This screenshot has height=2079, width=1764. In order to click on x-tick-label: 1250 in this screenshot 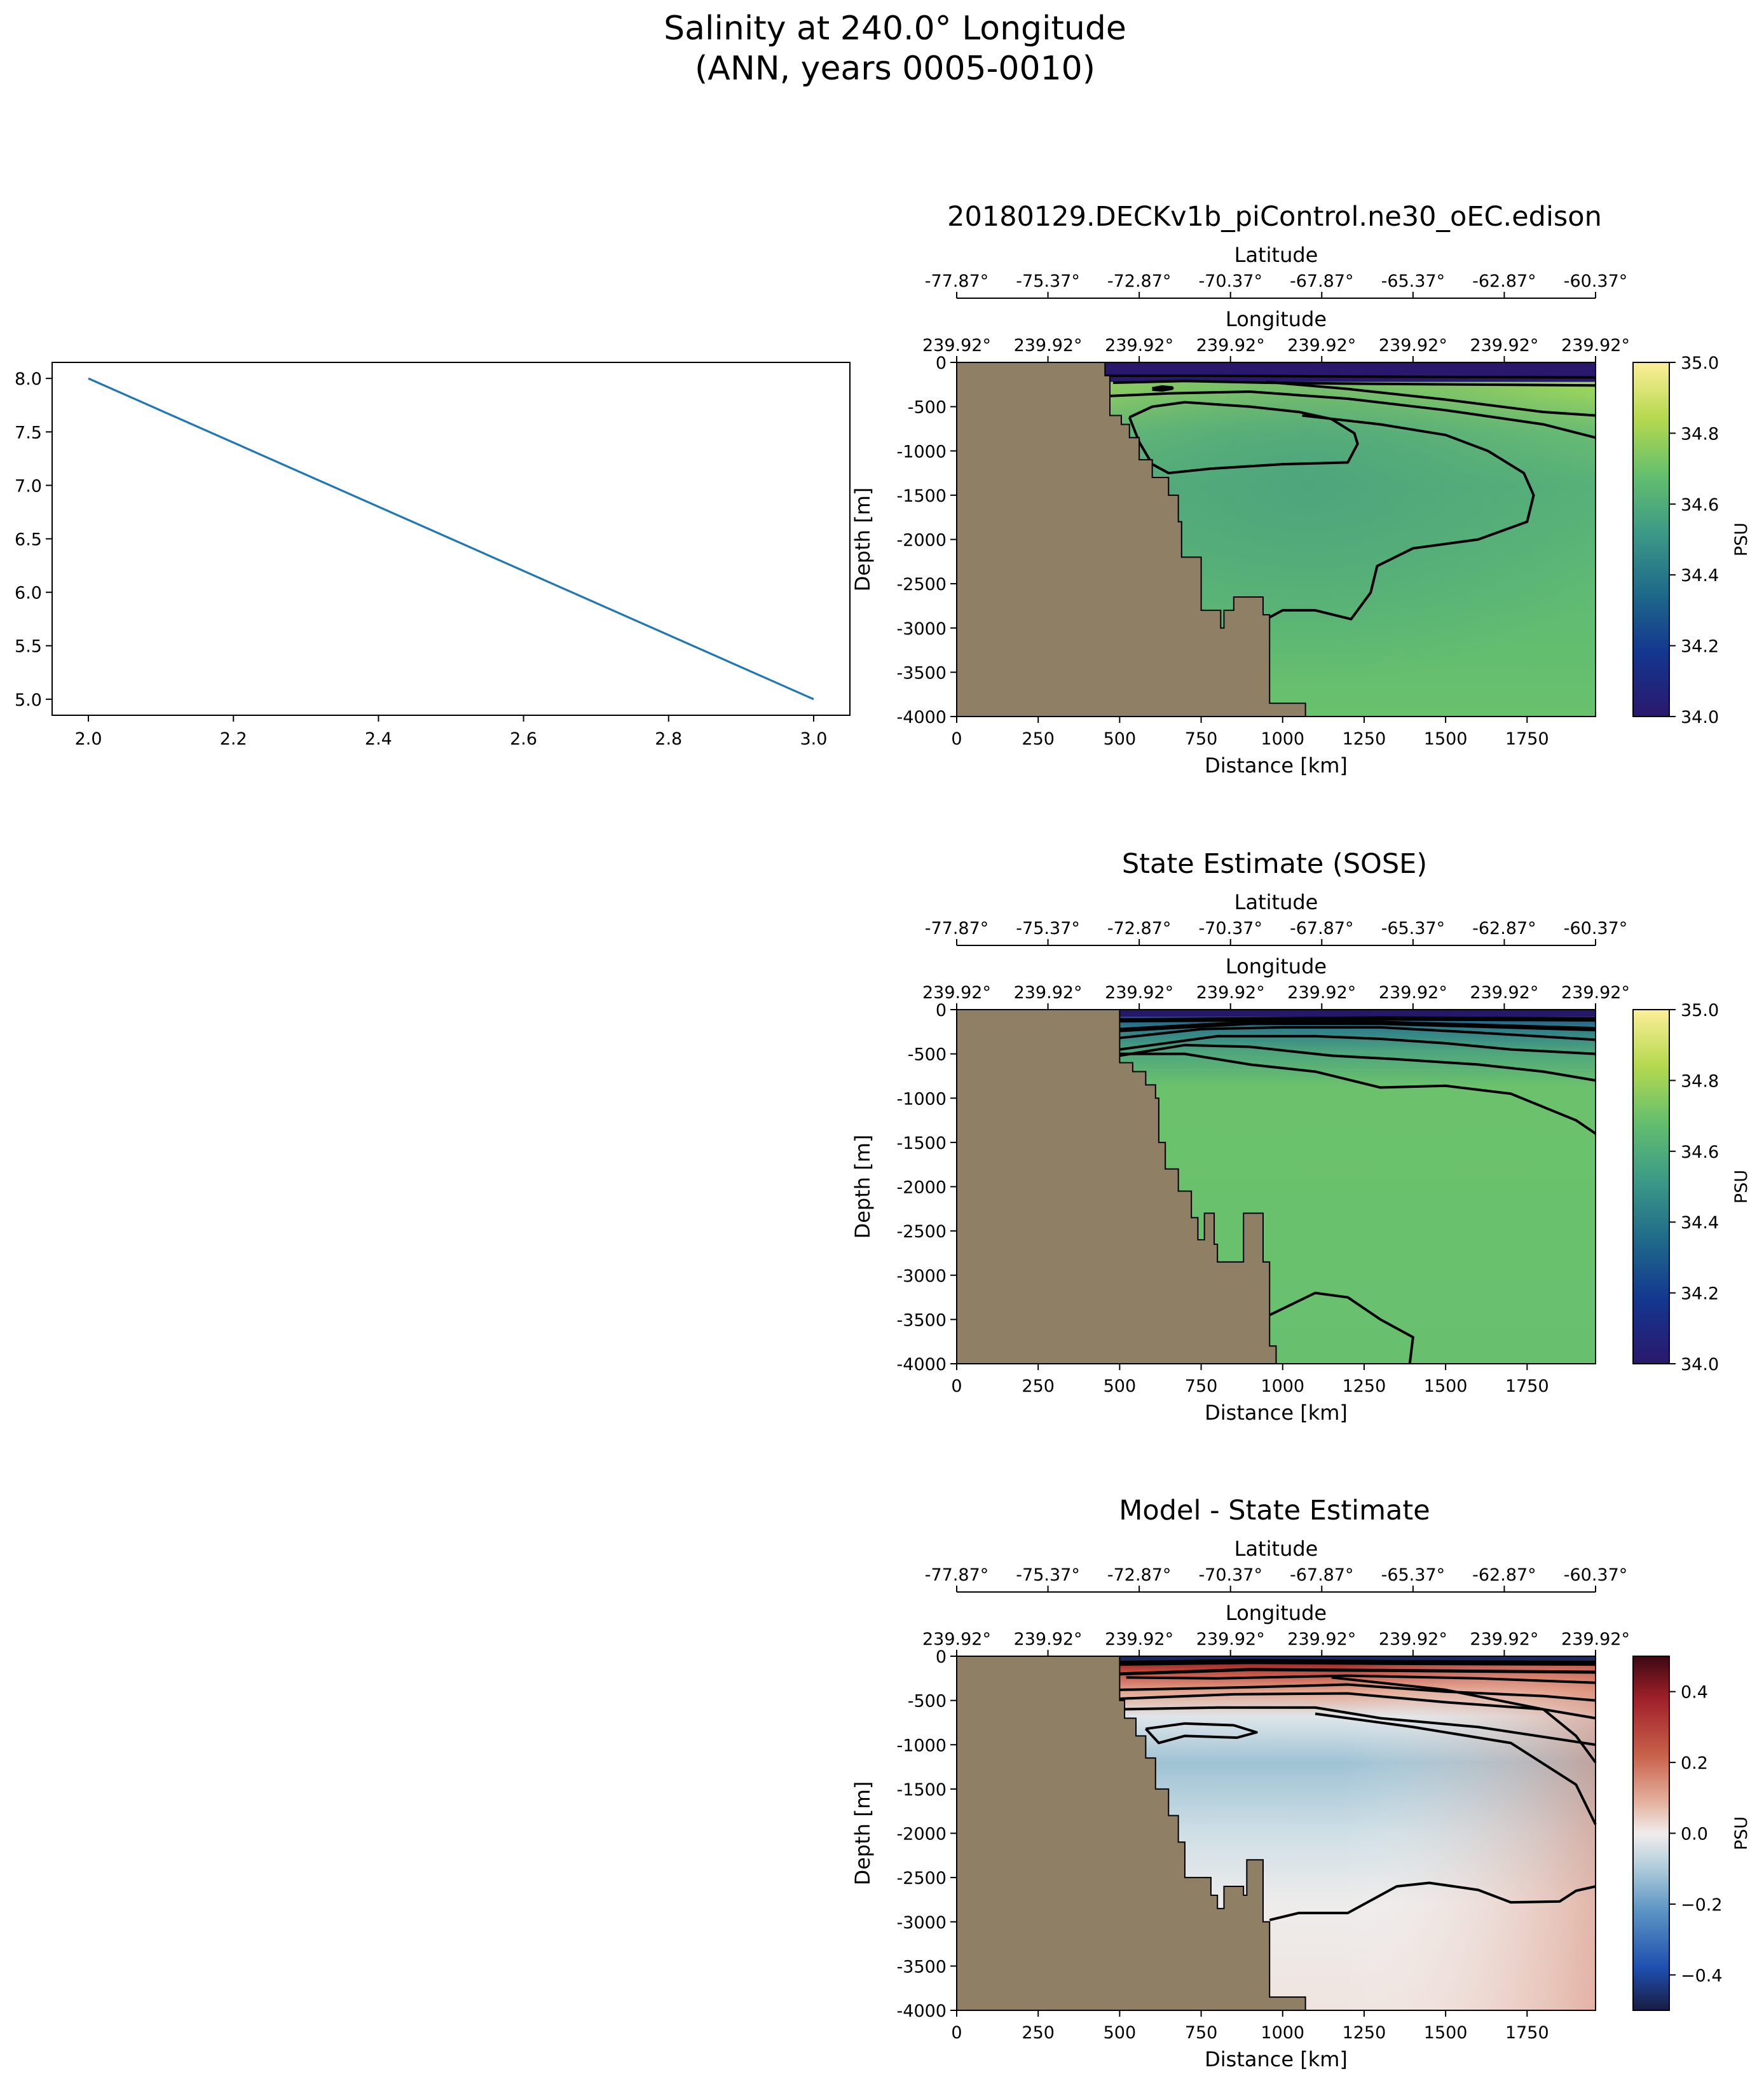, I will do `click(1364, 2033)`.